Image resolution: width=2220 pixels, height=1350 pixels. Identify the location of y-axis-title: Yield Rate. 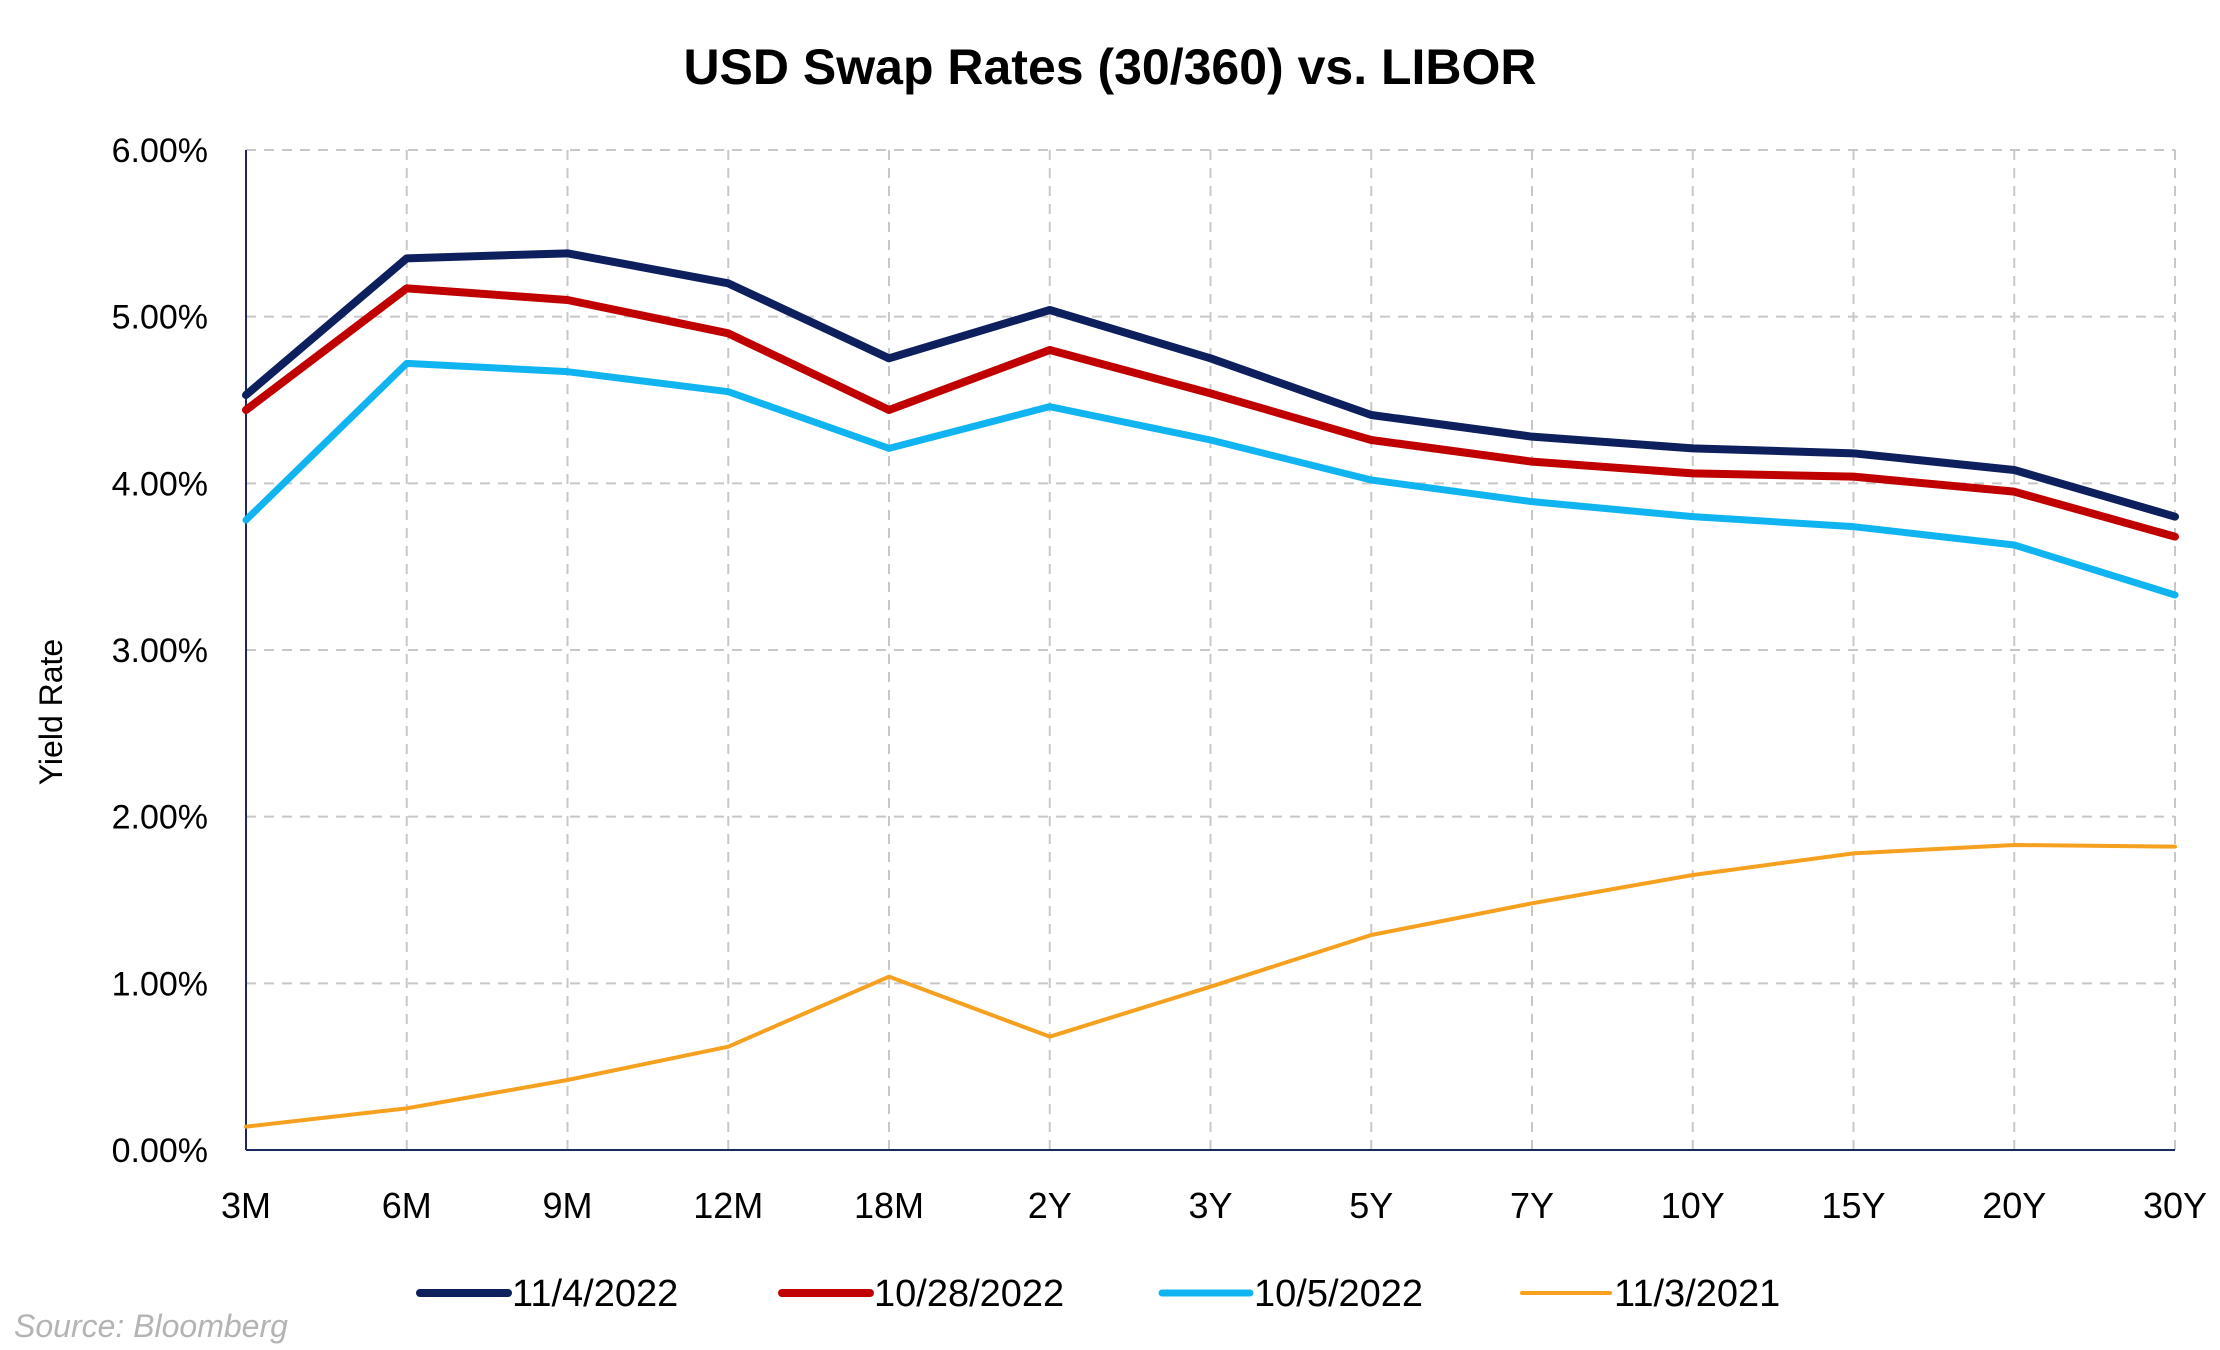
(51, 712).